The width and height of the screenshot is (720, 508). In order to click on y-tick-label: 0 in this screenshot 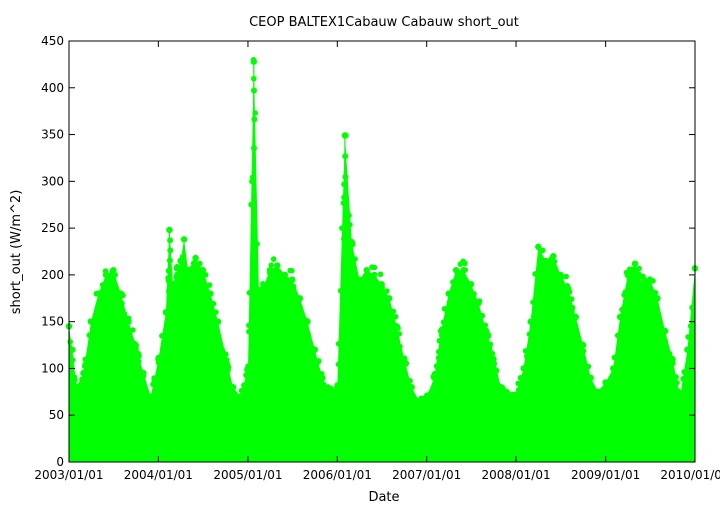, I will do `click(60, 462)`.